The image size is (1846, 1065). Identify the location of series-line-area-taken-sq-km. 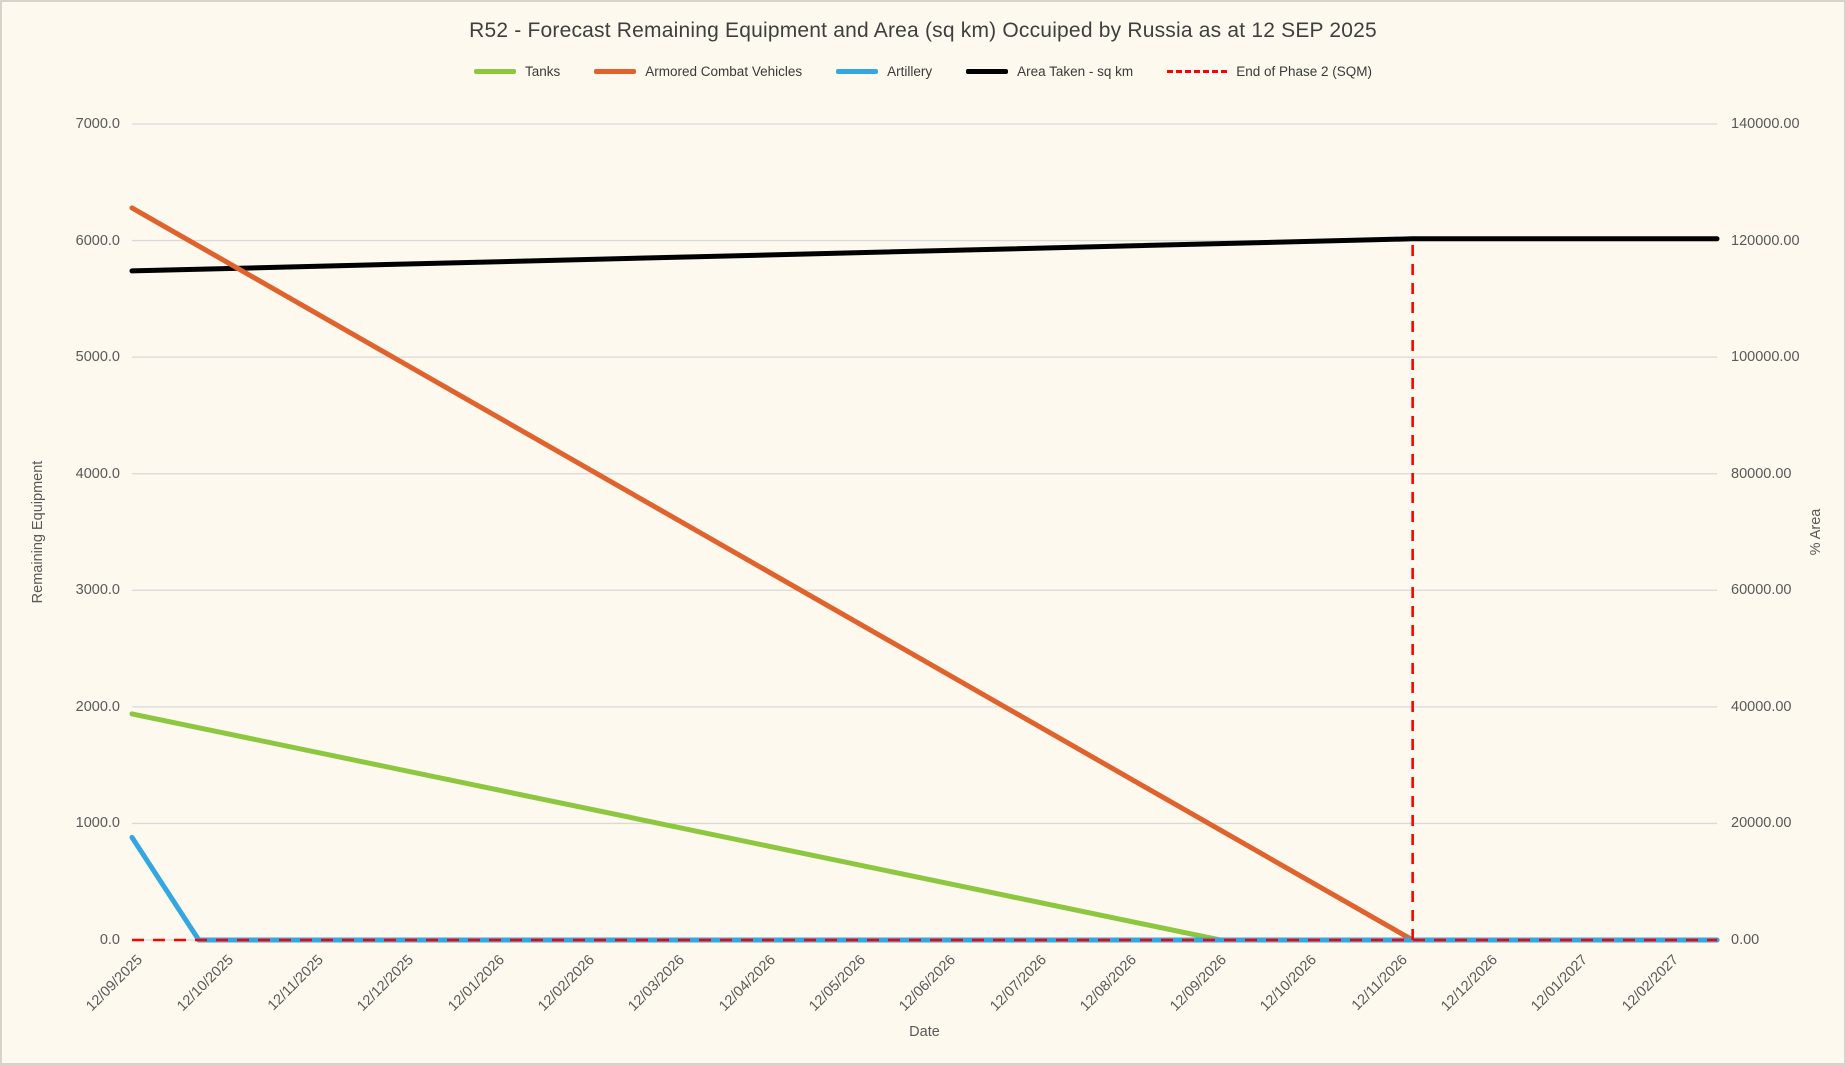
(924, 255).